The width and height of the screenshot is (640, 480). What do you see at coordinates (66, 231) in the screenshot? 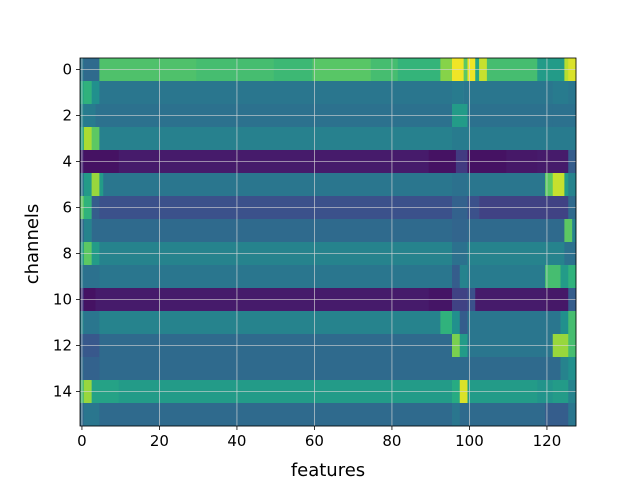
I see `y-axis-ticks: 0 2 4 6 8 10 12 14` at bounding box center [66, 231].